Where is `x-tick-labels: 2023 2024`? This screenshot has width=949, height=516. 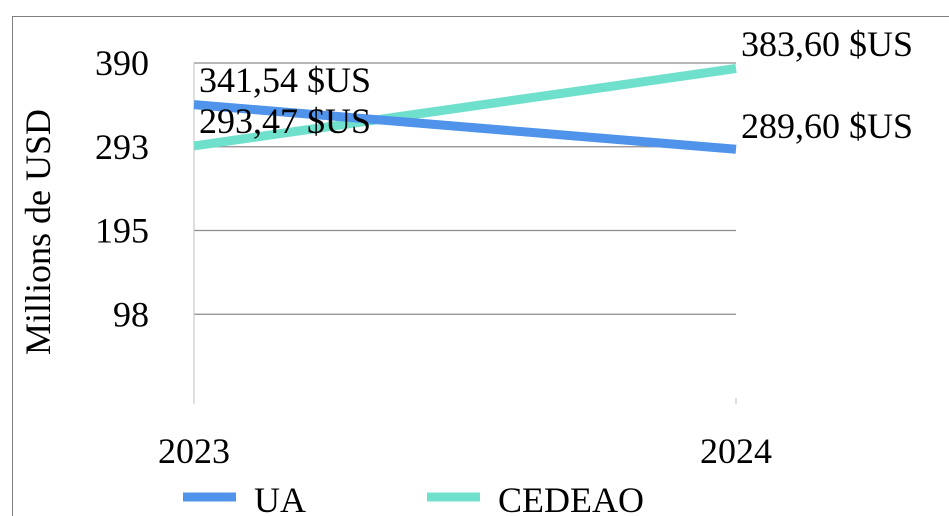
x-tick-labels: 2023 2024 is located at coordinates (465, 451).